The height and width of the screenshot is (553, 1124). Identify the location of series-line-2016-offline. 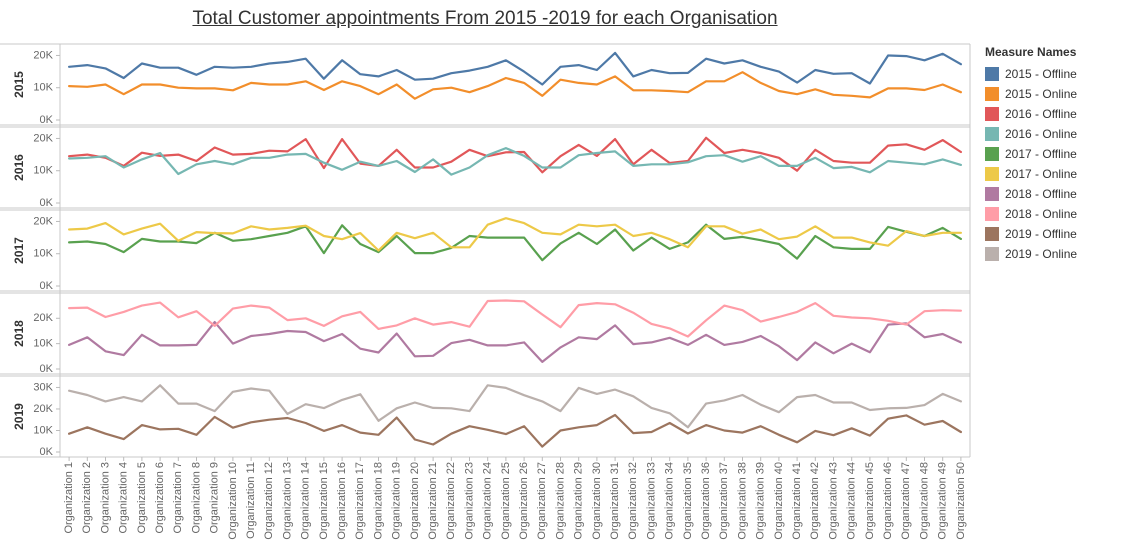
(515, 155).